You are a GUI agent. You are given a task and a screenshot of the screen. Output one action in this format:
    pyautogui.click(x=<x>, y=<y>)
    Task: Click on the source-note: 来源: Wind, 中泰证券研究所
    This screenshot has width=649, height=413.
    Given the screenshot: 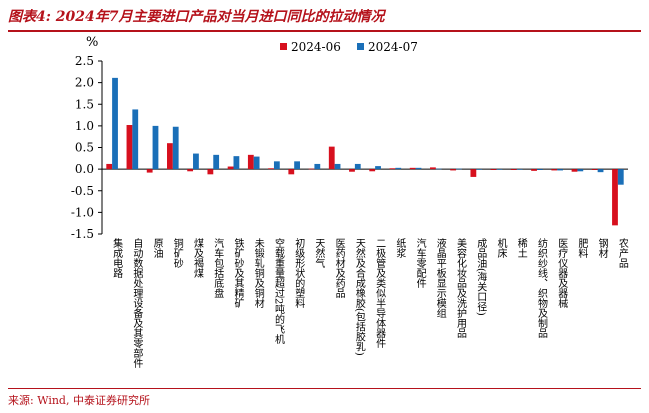 What is the action you would take?
    pyautogui.click(x=79, y=400)
    